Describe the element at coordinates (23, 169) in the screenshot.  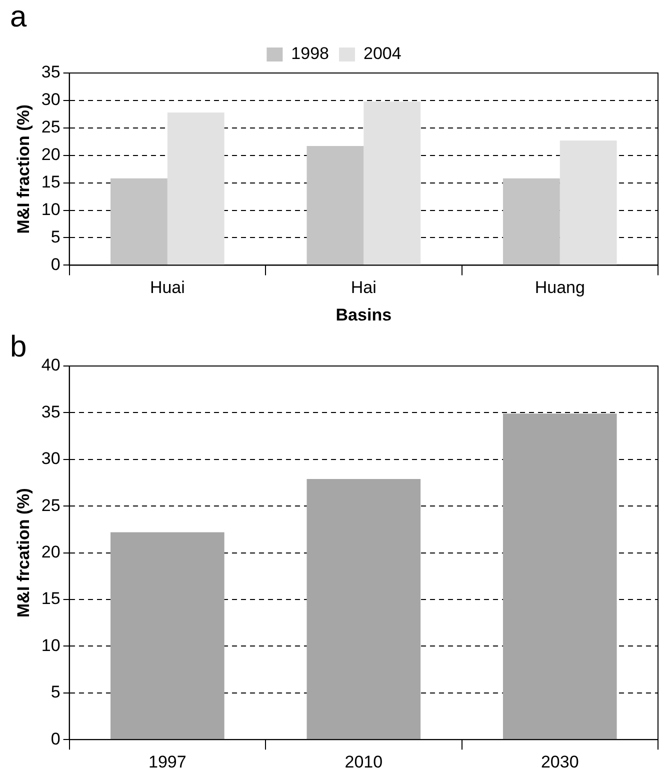
I see `y-axis-title: M&I fraction (%)` at that location.